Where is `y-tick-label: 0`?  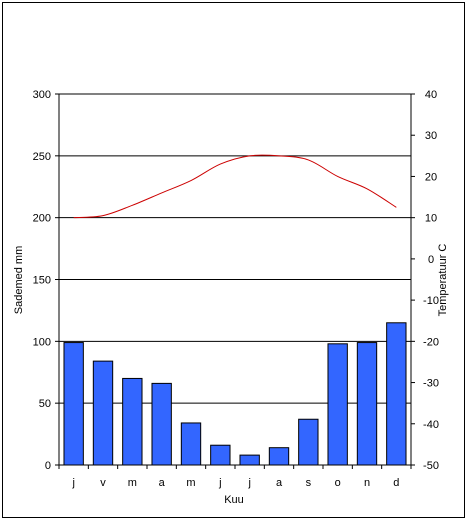
y-tick-label: 0 is located at coordinates (48, 466).